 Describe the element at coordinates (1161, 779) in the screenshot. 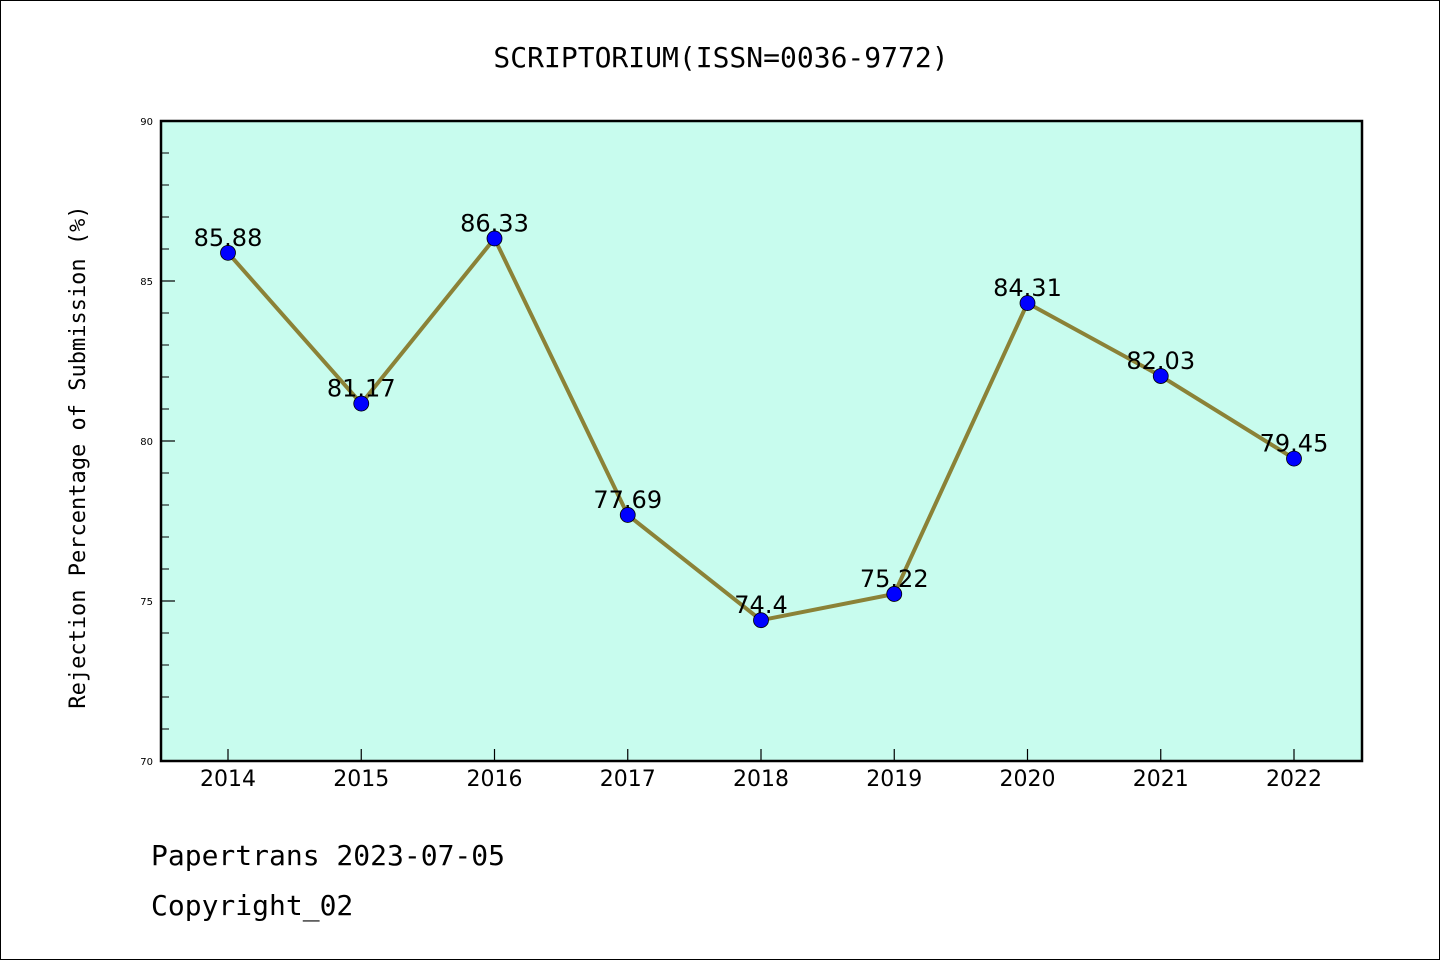

I see `x-tick-label: 2021` at that location.